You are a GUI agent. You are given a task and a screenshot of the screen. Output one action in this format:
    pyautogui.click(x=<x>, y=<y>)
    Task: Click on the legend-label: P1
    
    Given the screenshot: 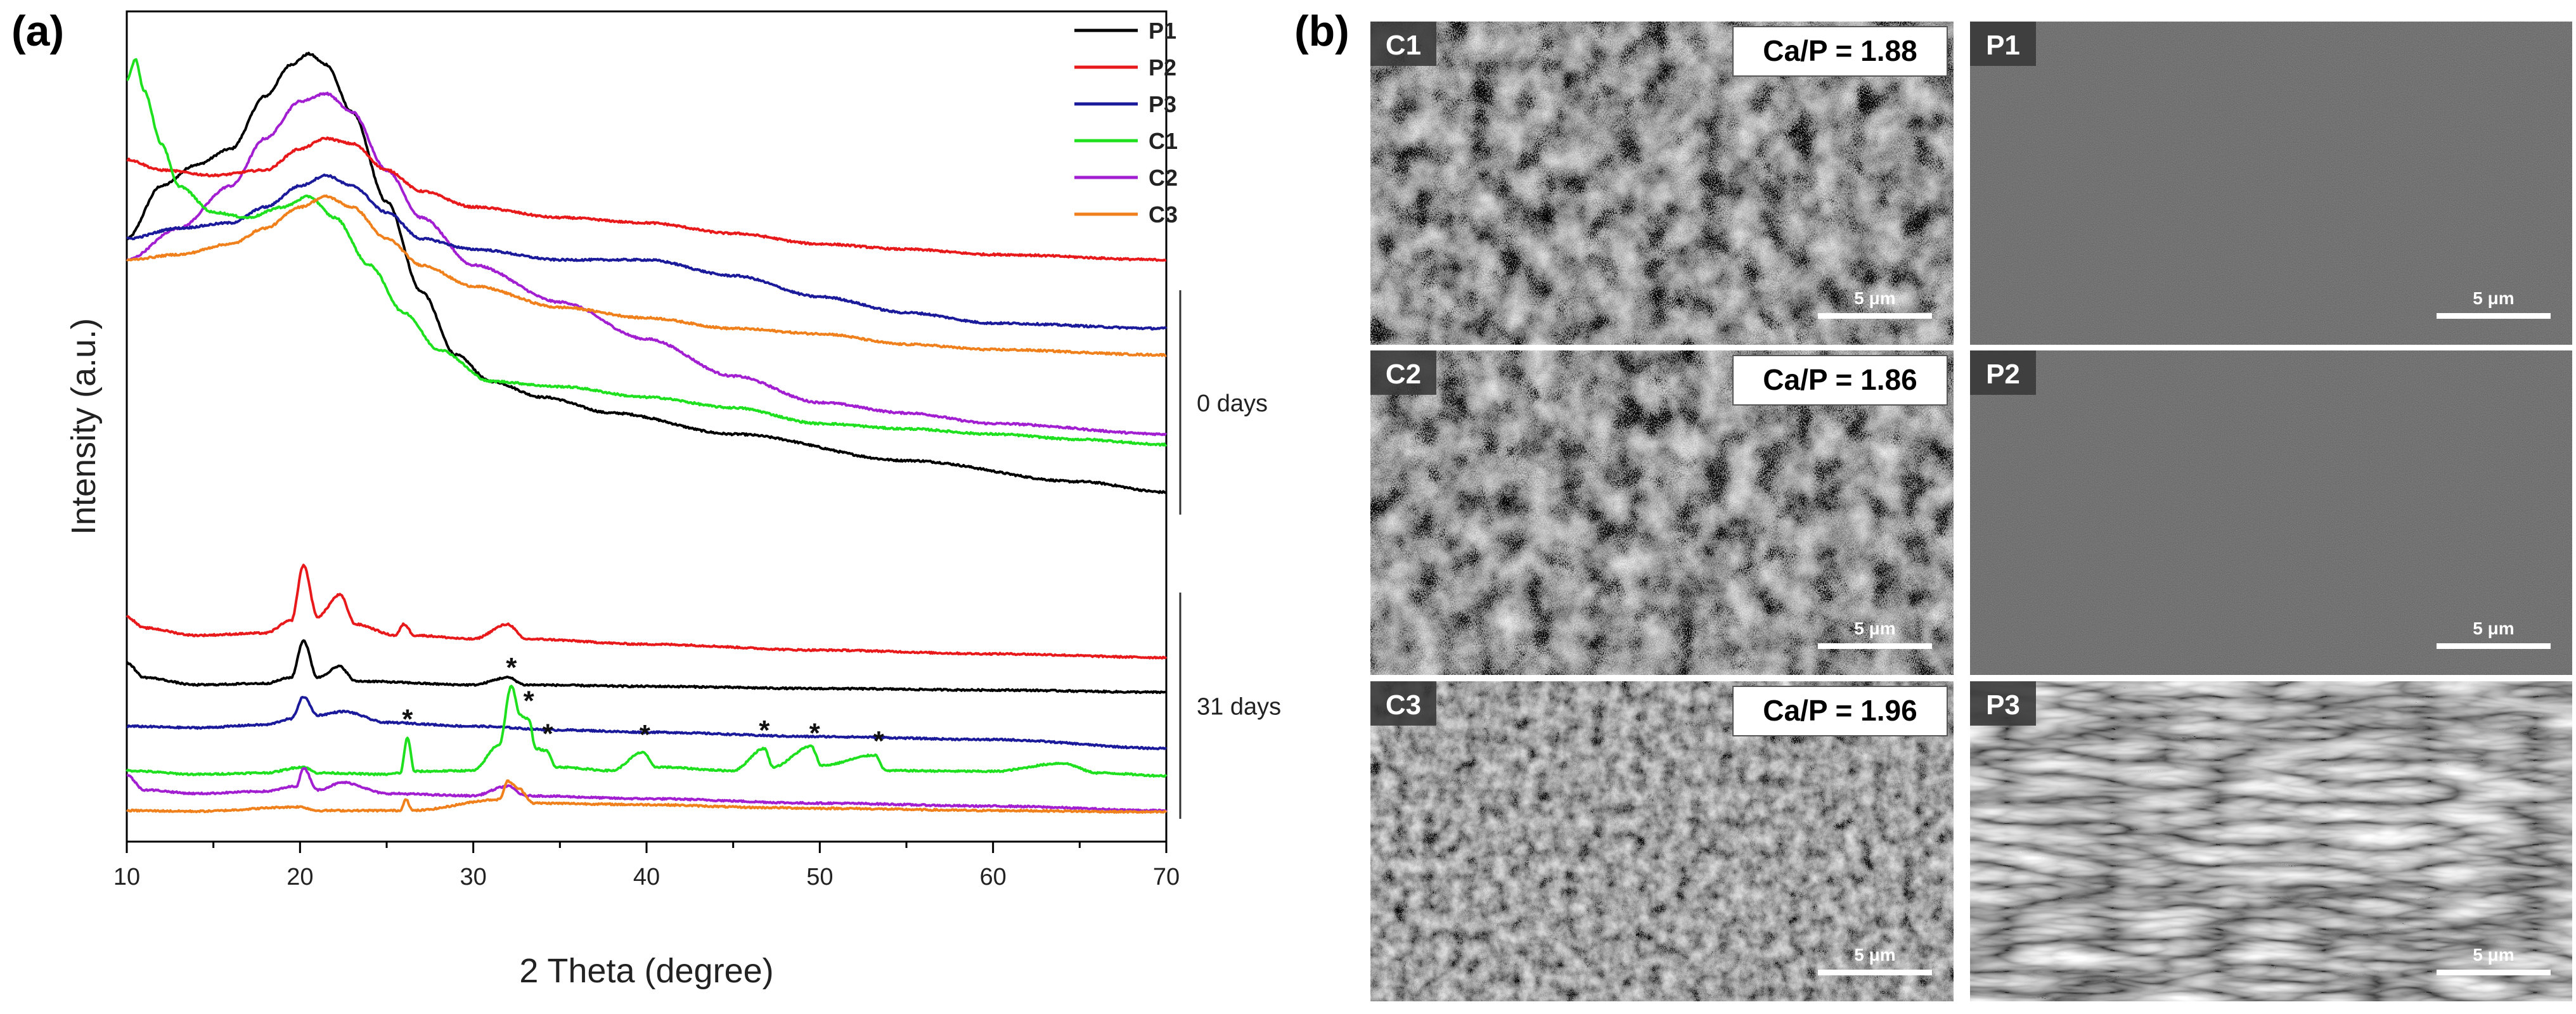 What is the action you would take?
    pyautogui.click(x=1162, y=31)
    